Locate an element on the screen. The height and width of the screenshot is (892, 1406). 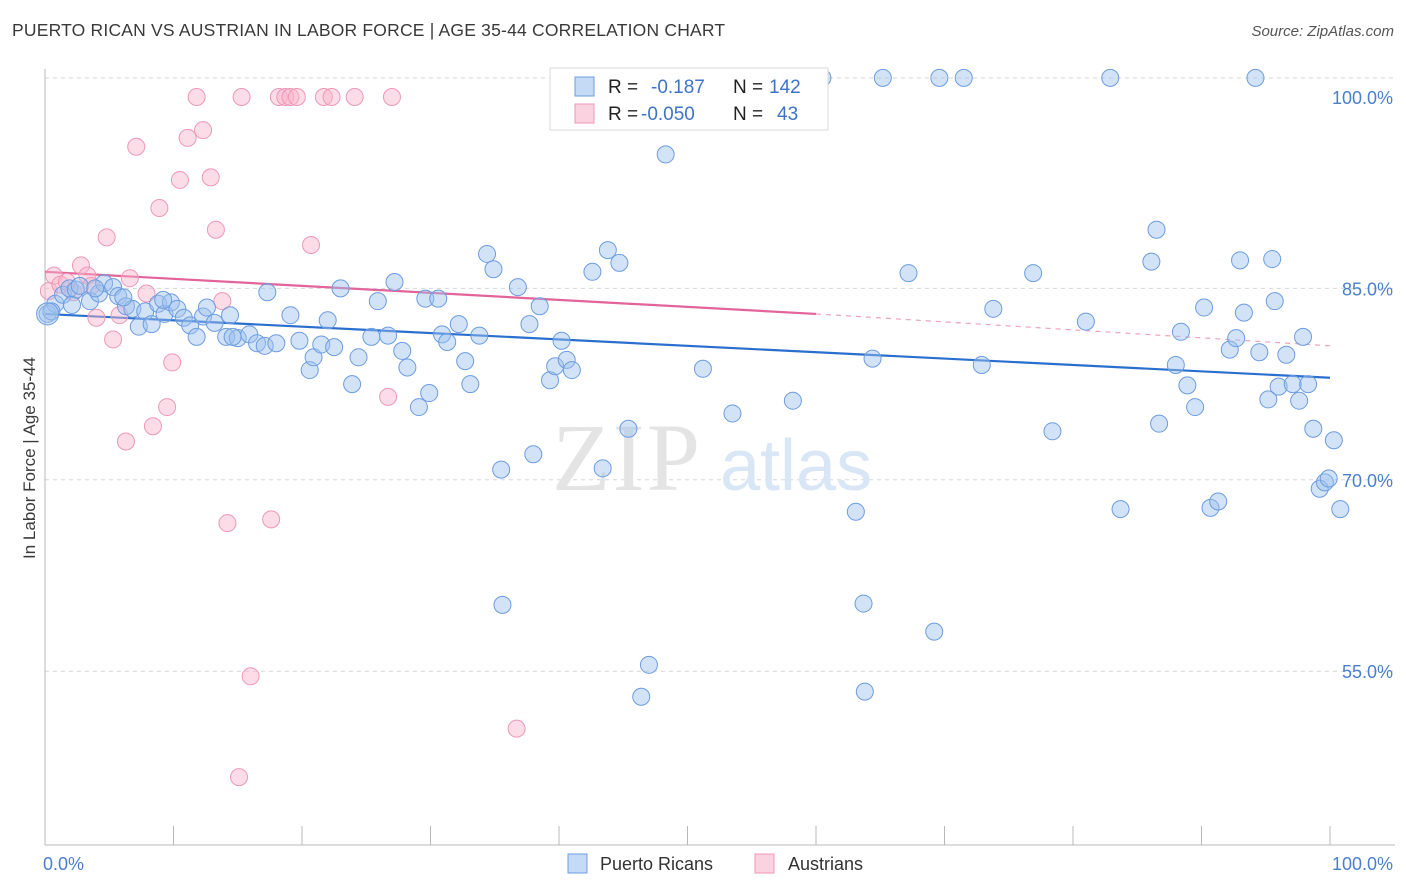
legend-r-label-2: R = is located at coordinates (623, 114).